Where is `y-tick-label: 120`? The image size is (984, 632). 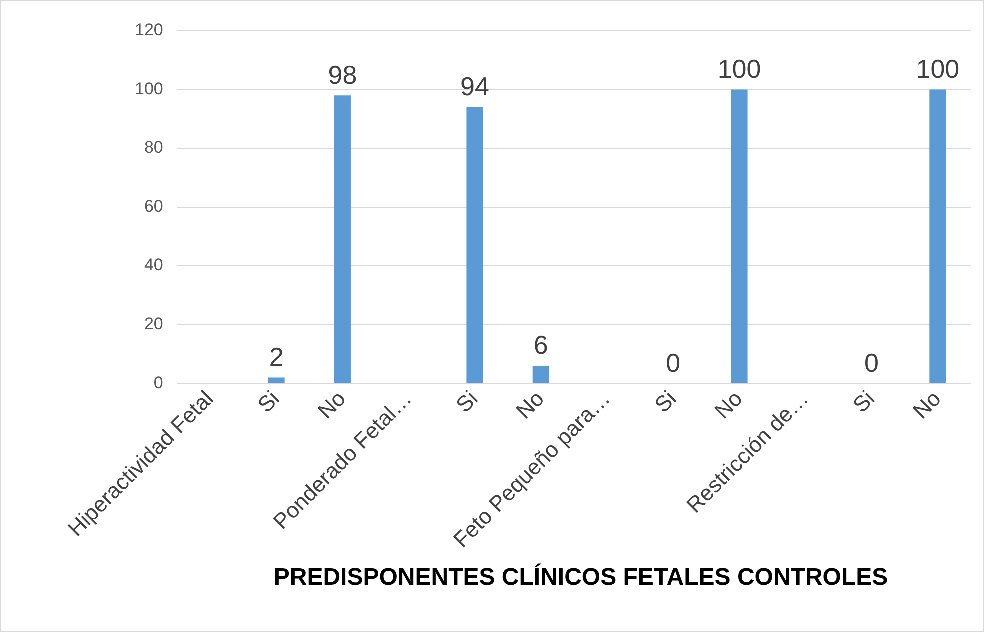
y-tick-label: 120 is located at coordinates (149, 30).